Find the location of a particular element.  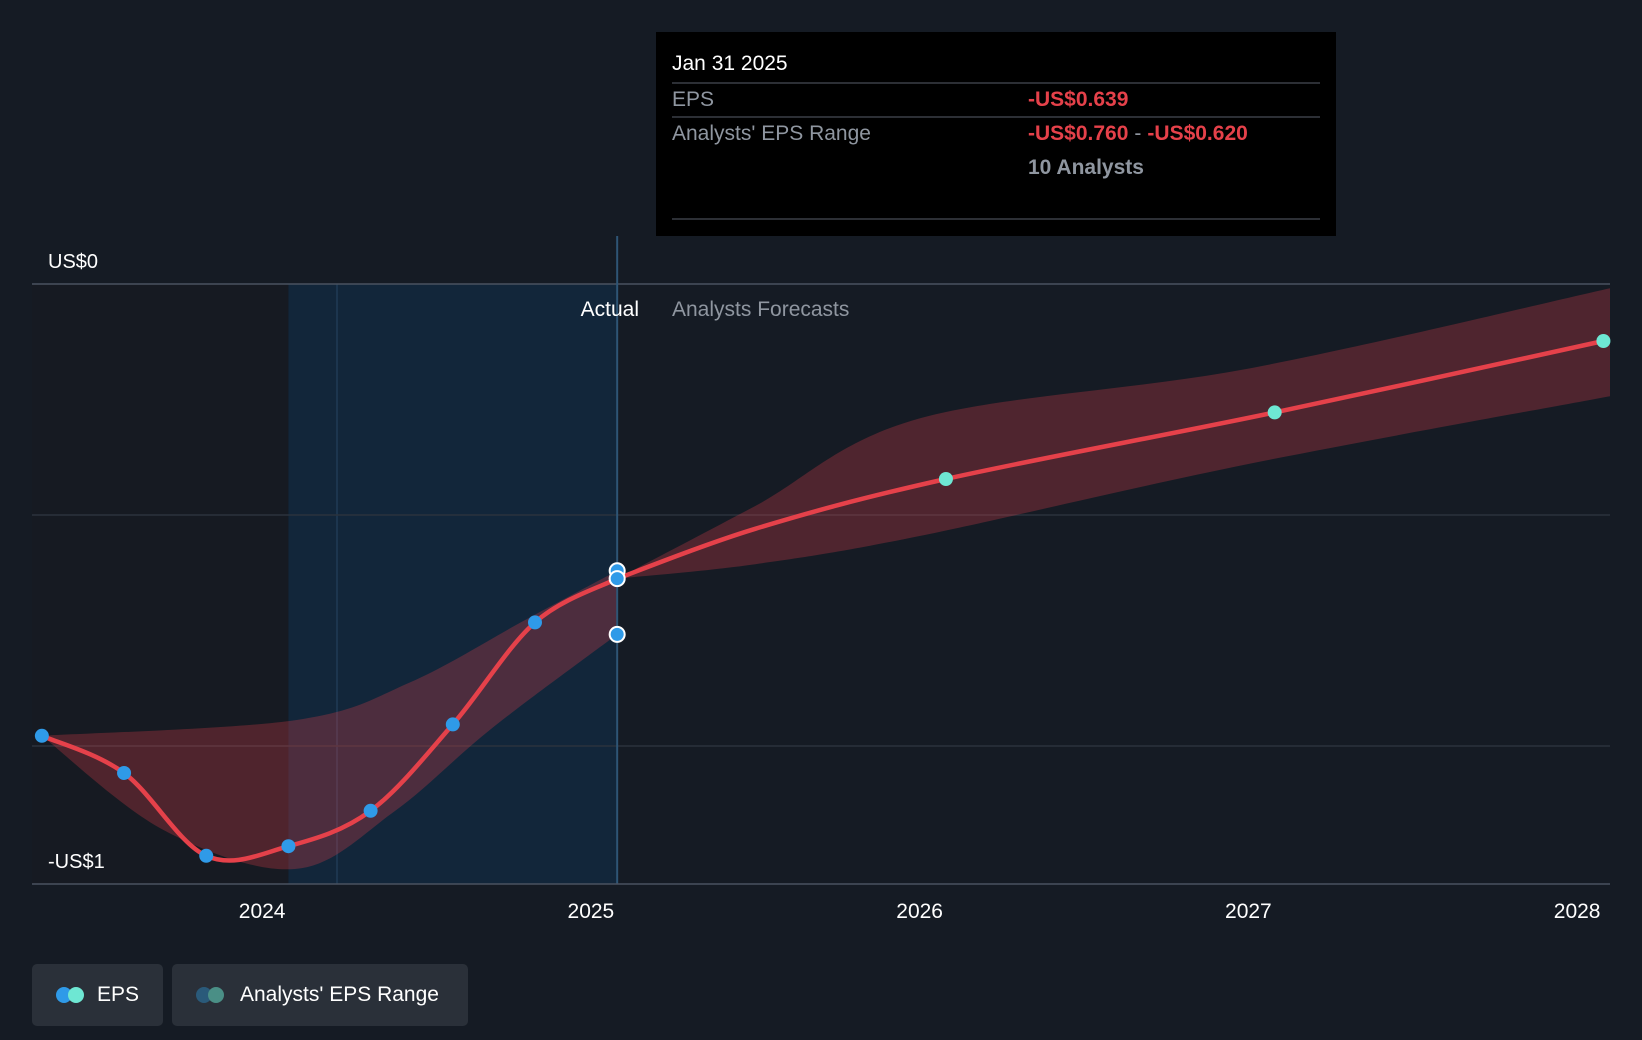

y-label-top: US$0 is located at coordinates (73, 262).